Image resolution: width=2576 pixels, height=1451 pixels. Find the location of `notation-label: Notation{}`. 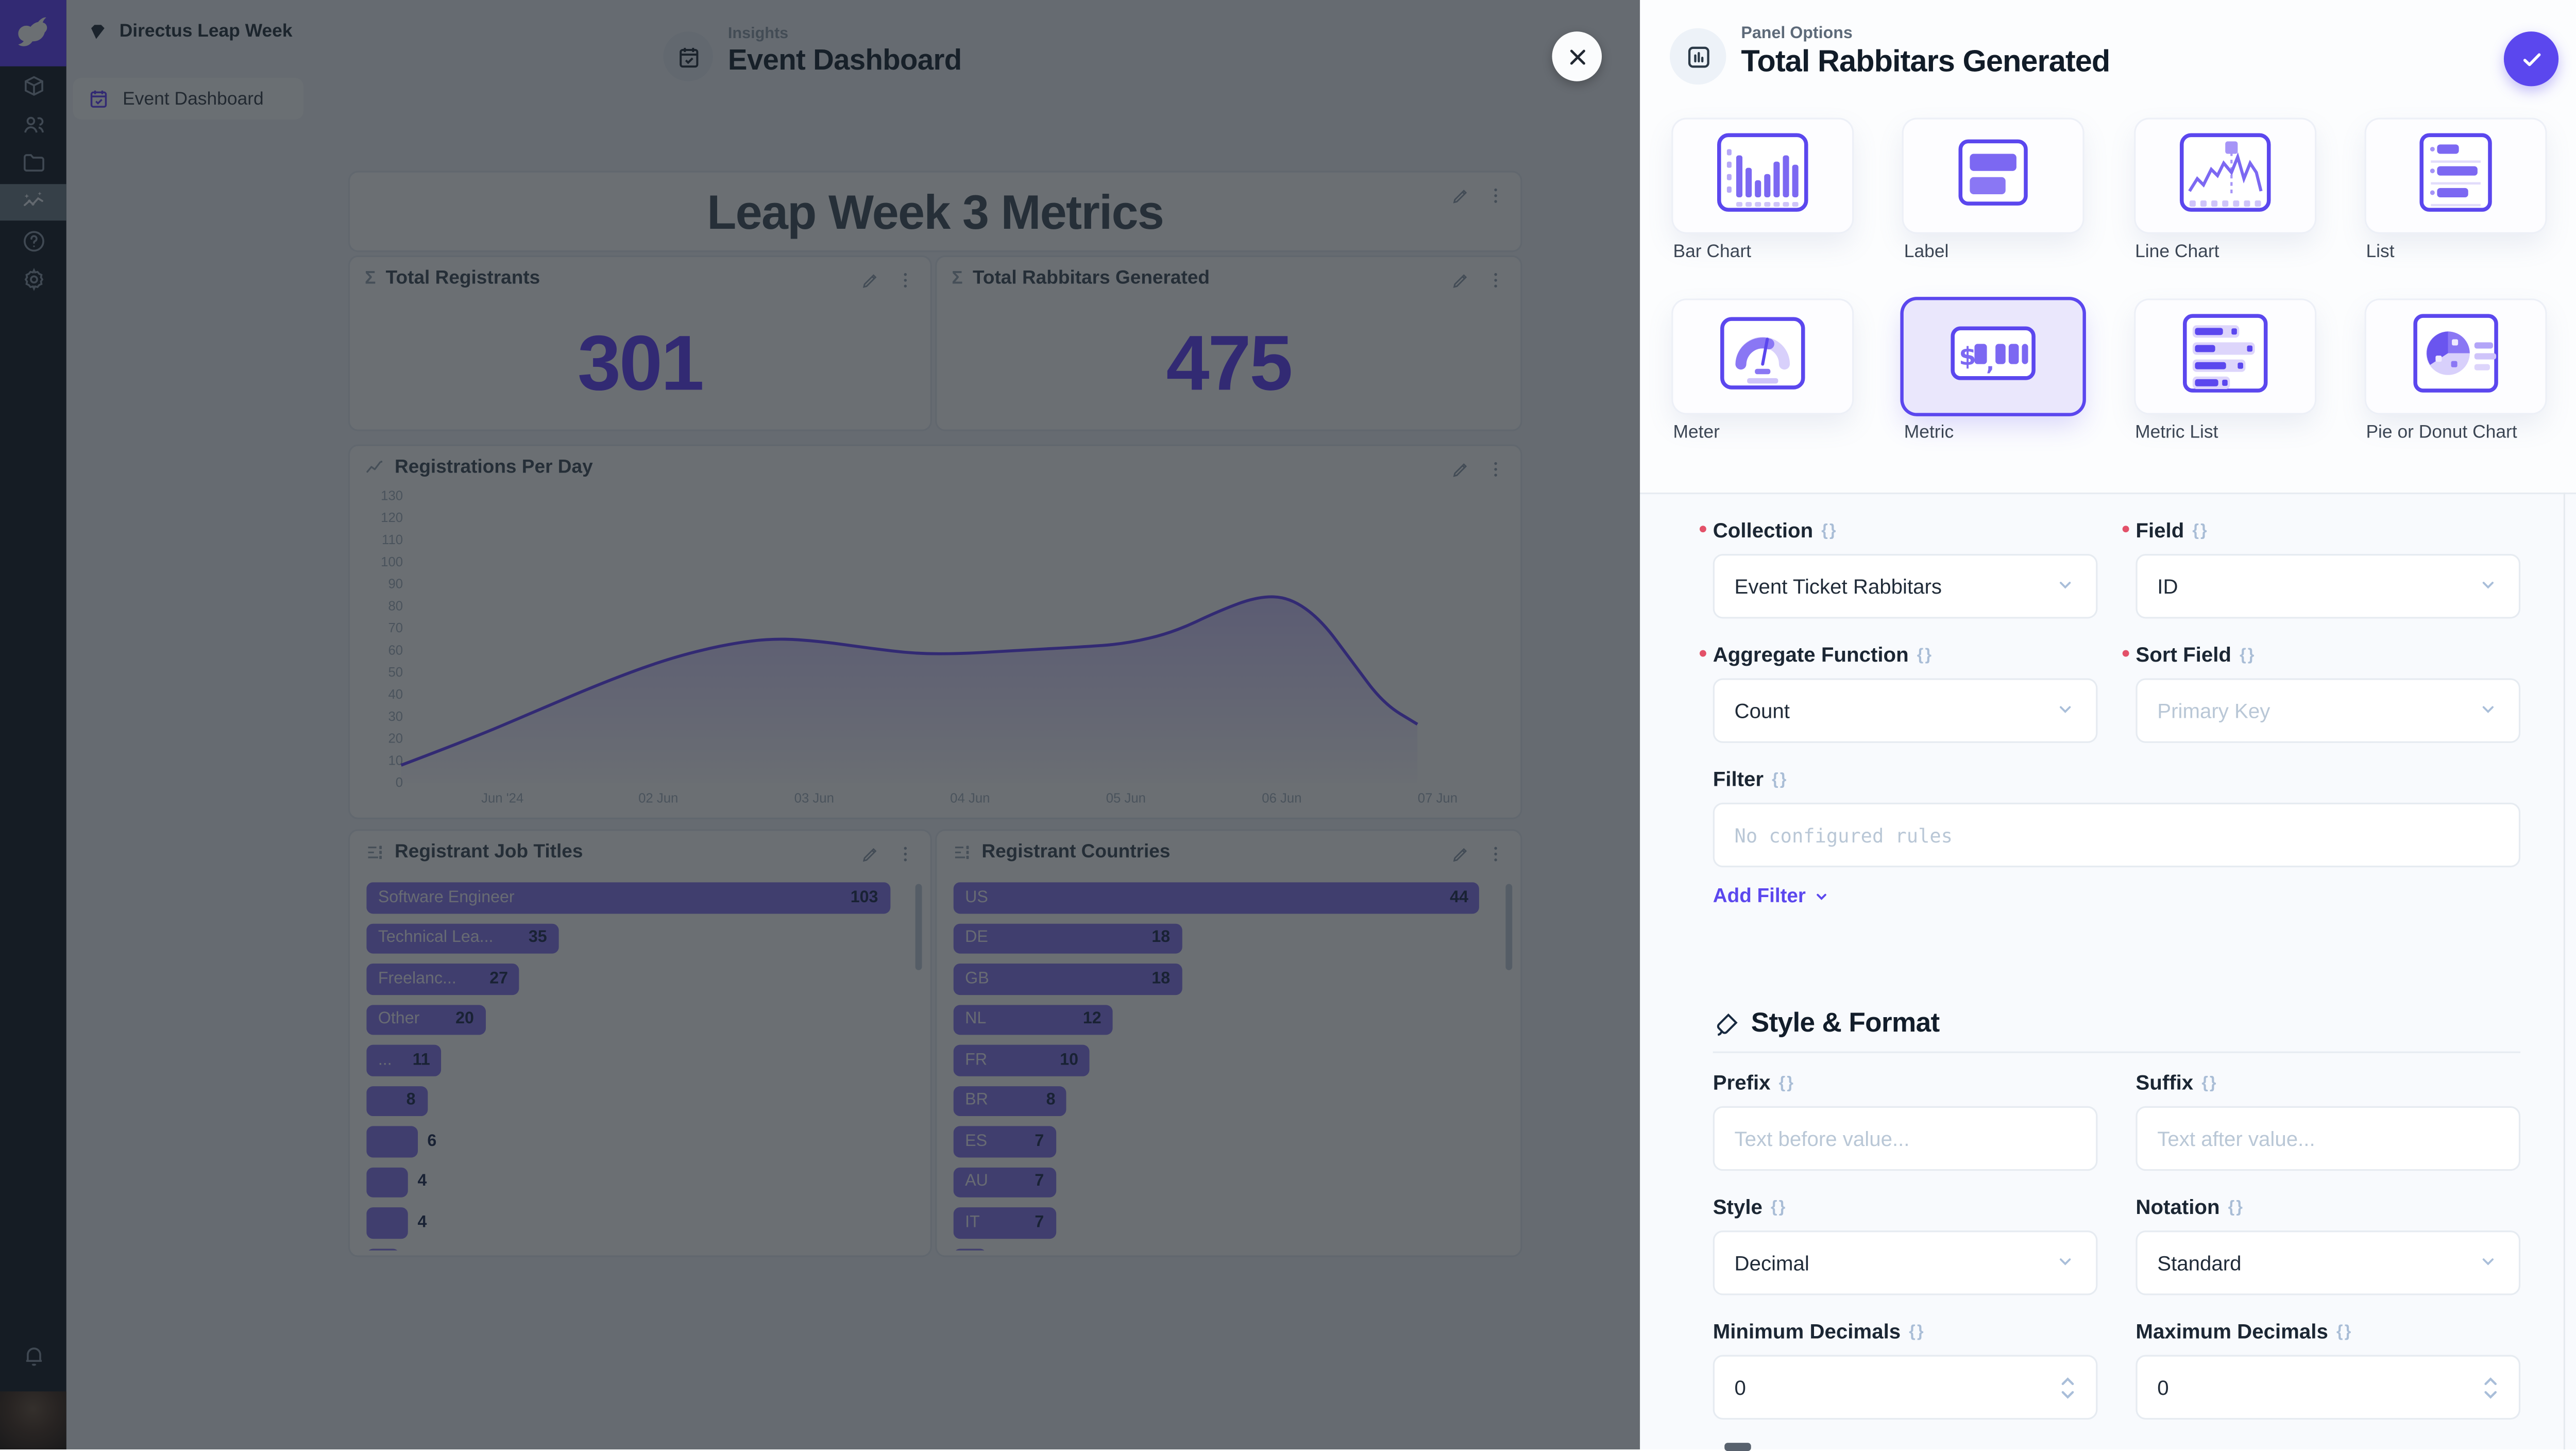

notation-label: Notation{} is located at coordinates (2190, 1207).